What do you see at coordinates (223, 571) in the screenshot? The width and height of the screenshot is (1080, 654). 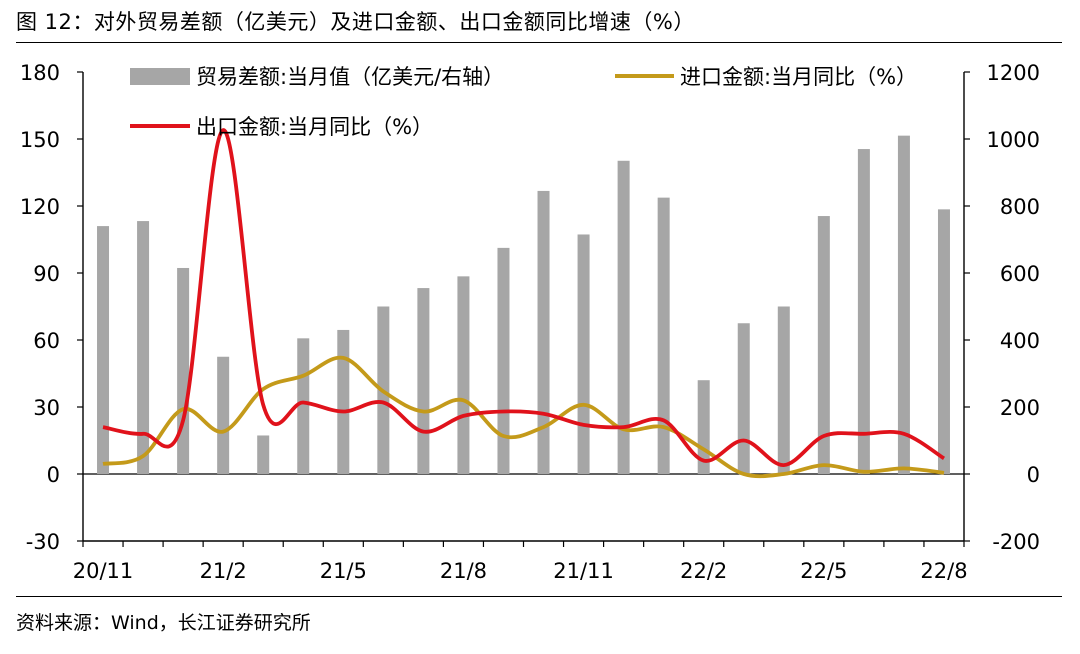 I see `x-tick-label: 21/2` at bounding box center [223, 571].